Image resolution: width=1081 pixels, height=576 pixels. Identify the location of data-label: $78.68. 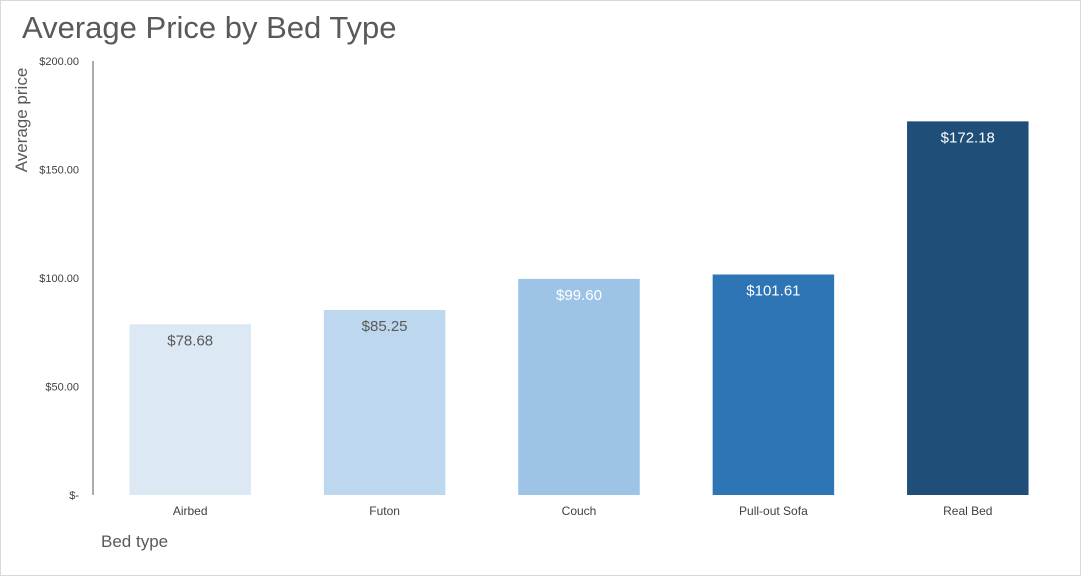
(190, 340).